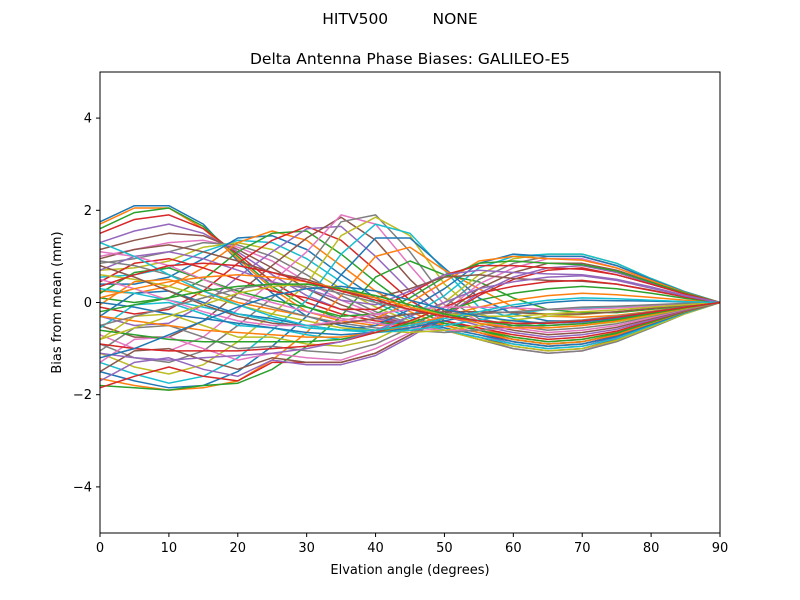 Image resolution: width=800 pixels, height=600 pixels. What do you see at coordinates (57, 302) in the screenshot?
I see `y-axis-label: Bias from mean (mm)` at bounding box center [57, 302].